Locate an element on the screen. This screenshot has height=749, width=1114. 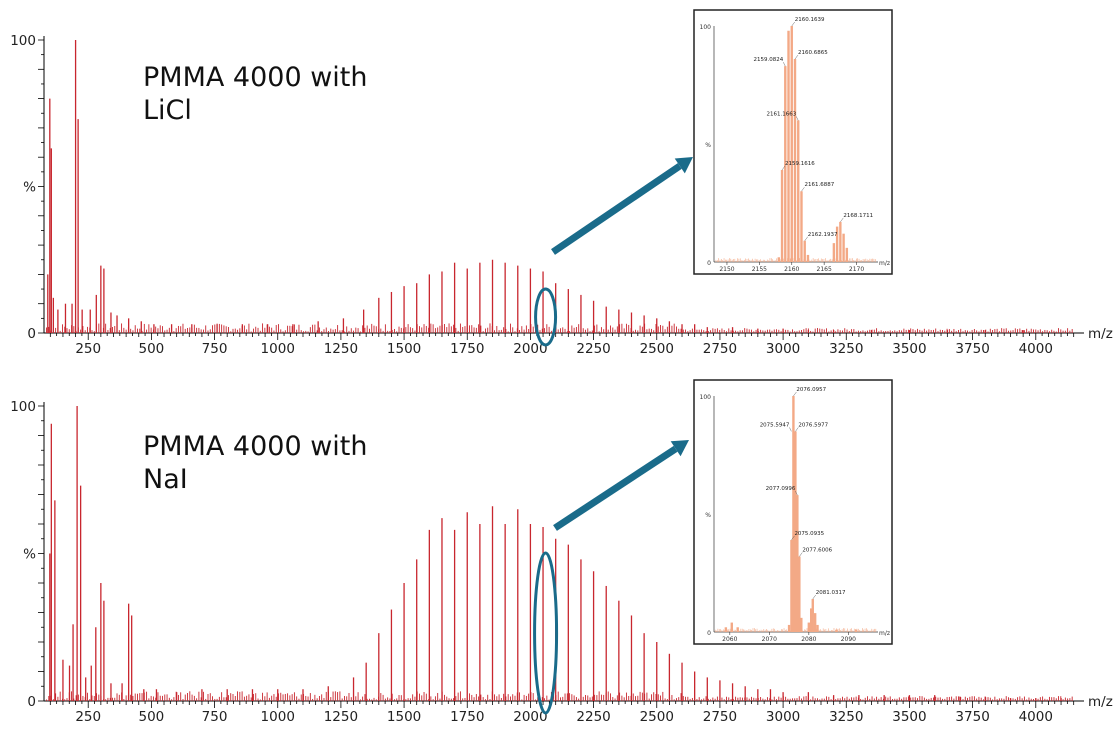
chart-title: PMMA 4000 with LiCl is located at coordinates (255, 94).